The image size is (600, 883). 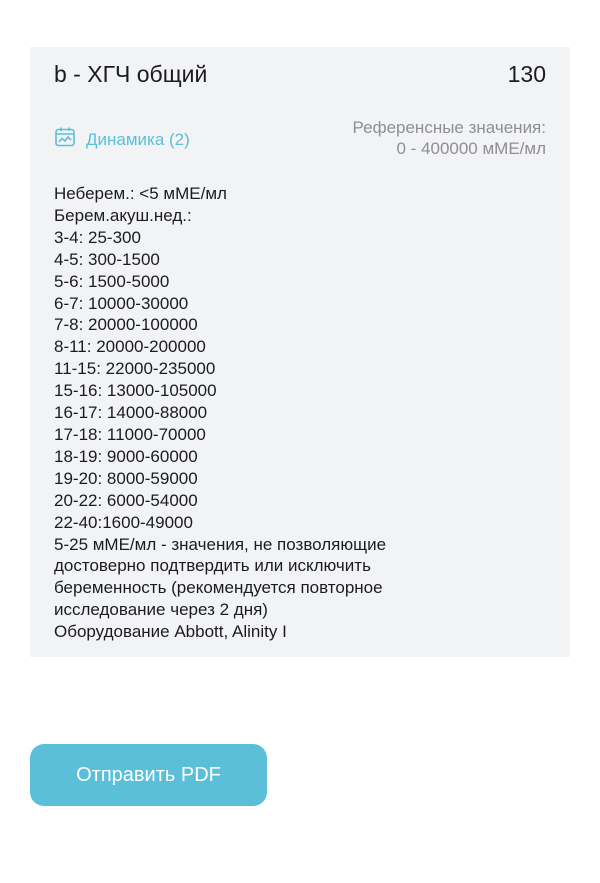 I want to click on note-line: 19-20: 8000-59000, so click(x=126, y=478).